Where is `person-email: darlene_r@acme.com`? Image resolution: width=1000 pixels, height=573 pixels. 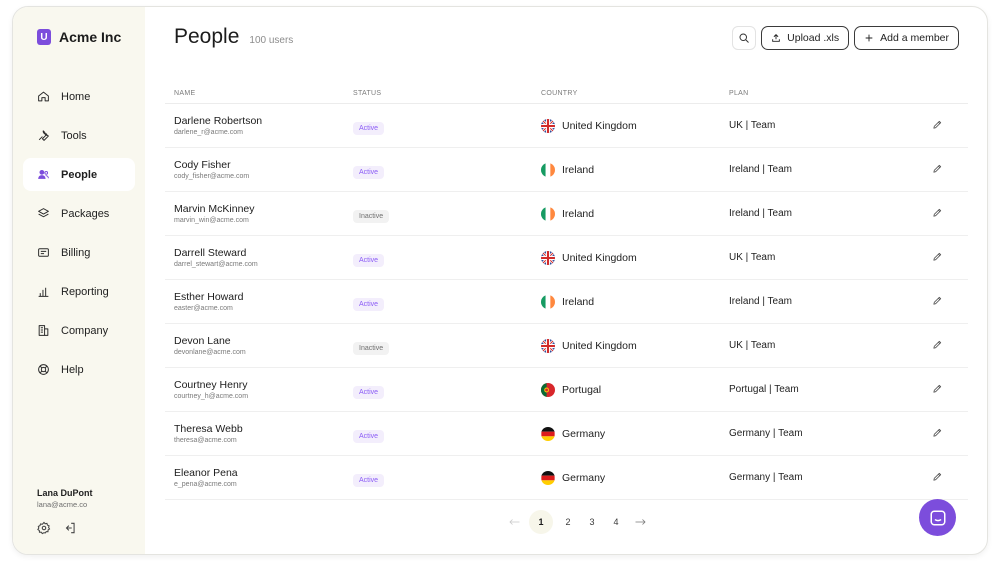
person-email: darlene_r@acme.com is located at coordinates (208, 132).